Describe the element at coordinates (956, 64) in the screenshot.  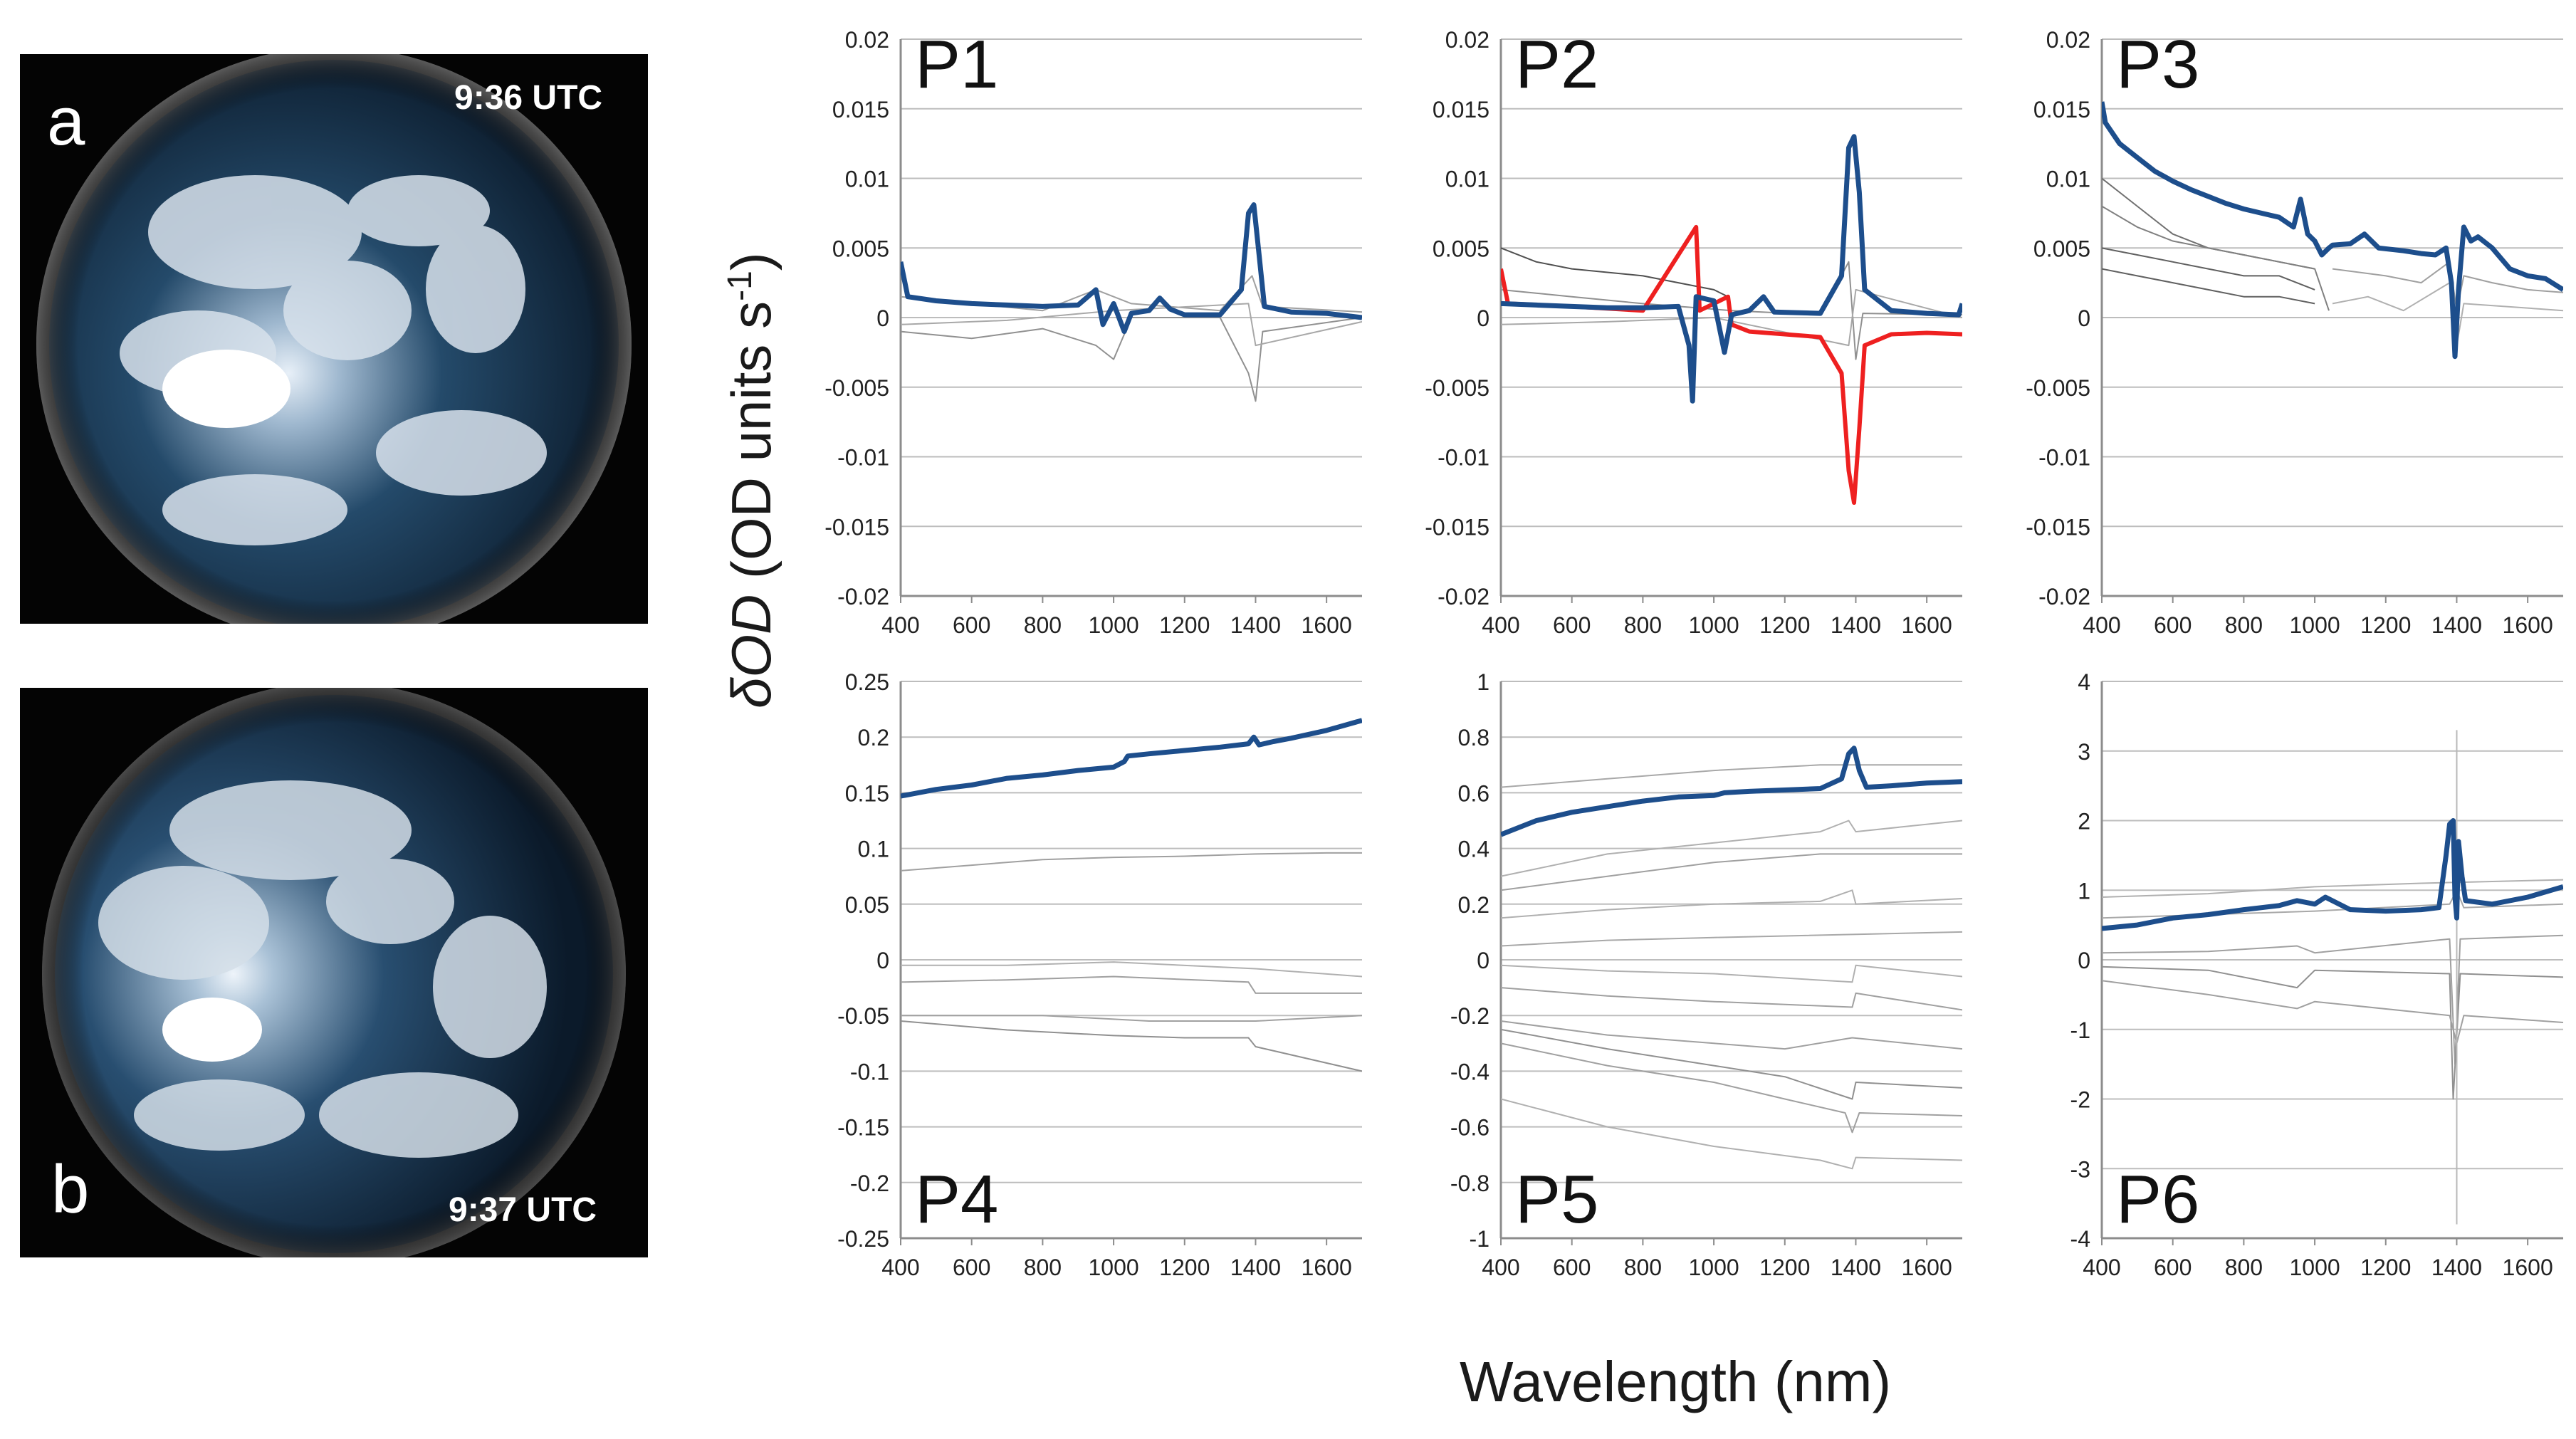
I see `panel-title: P1` at that location.